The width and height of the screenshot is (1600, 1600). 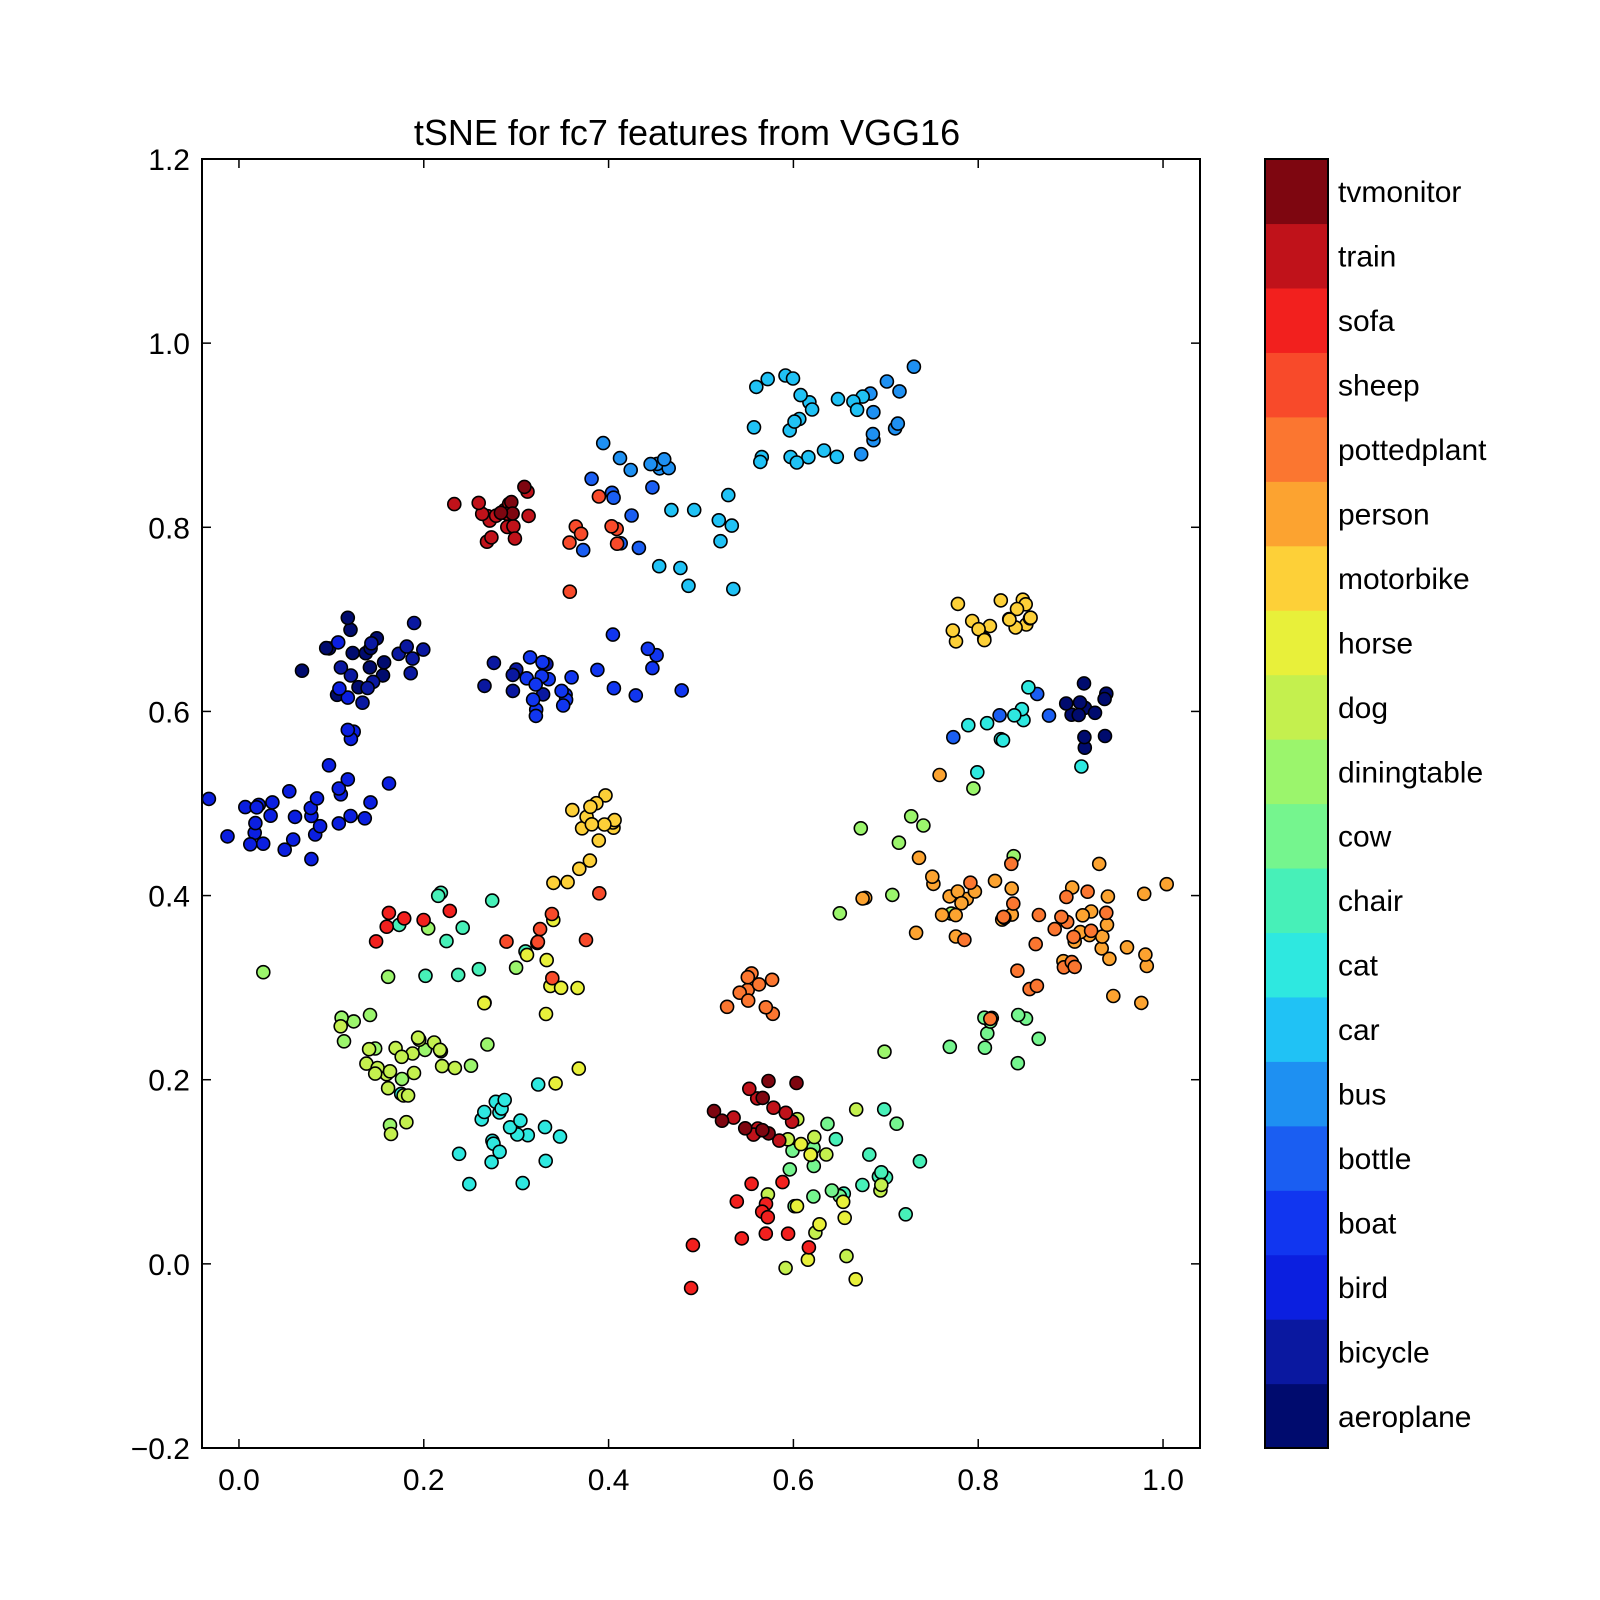 What do you see at coordinates (169, 344) in the screenshot?
I see `y-tick-label: 1.0` at bounding box center [169, 344].